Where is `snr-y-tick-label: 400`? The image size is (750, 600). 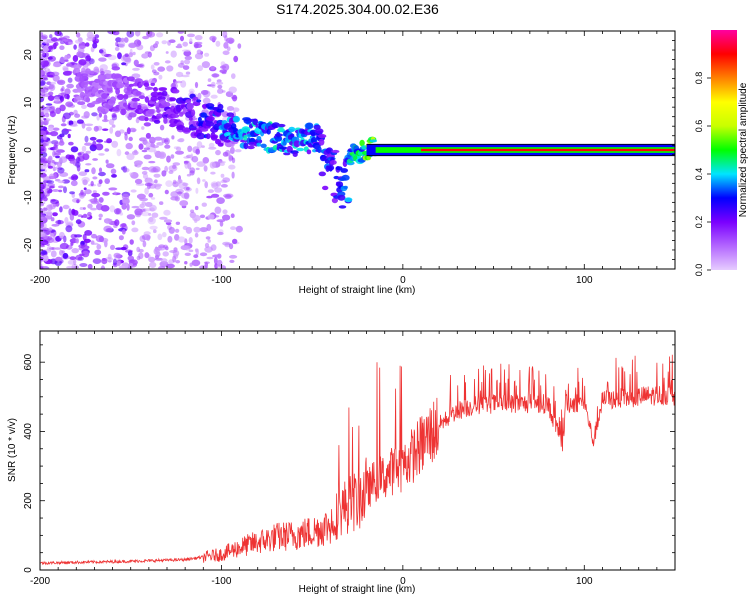
snr-y-tick-label: 400 is located at coordinates (28, 431).